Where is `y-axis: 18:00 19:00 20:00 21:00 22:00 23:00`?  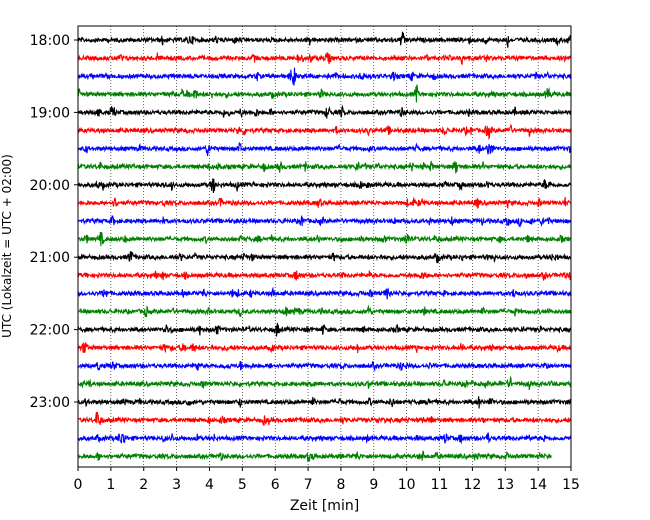 y-axis: 18:00 19:00 20:00 21:00 22:00 23:00 is located at coordinates (54, 222).